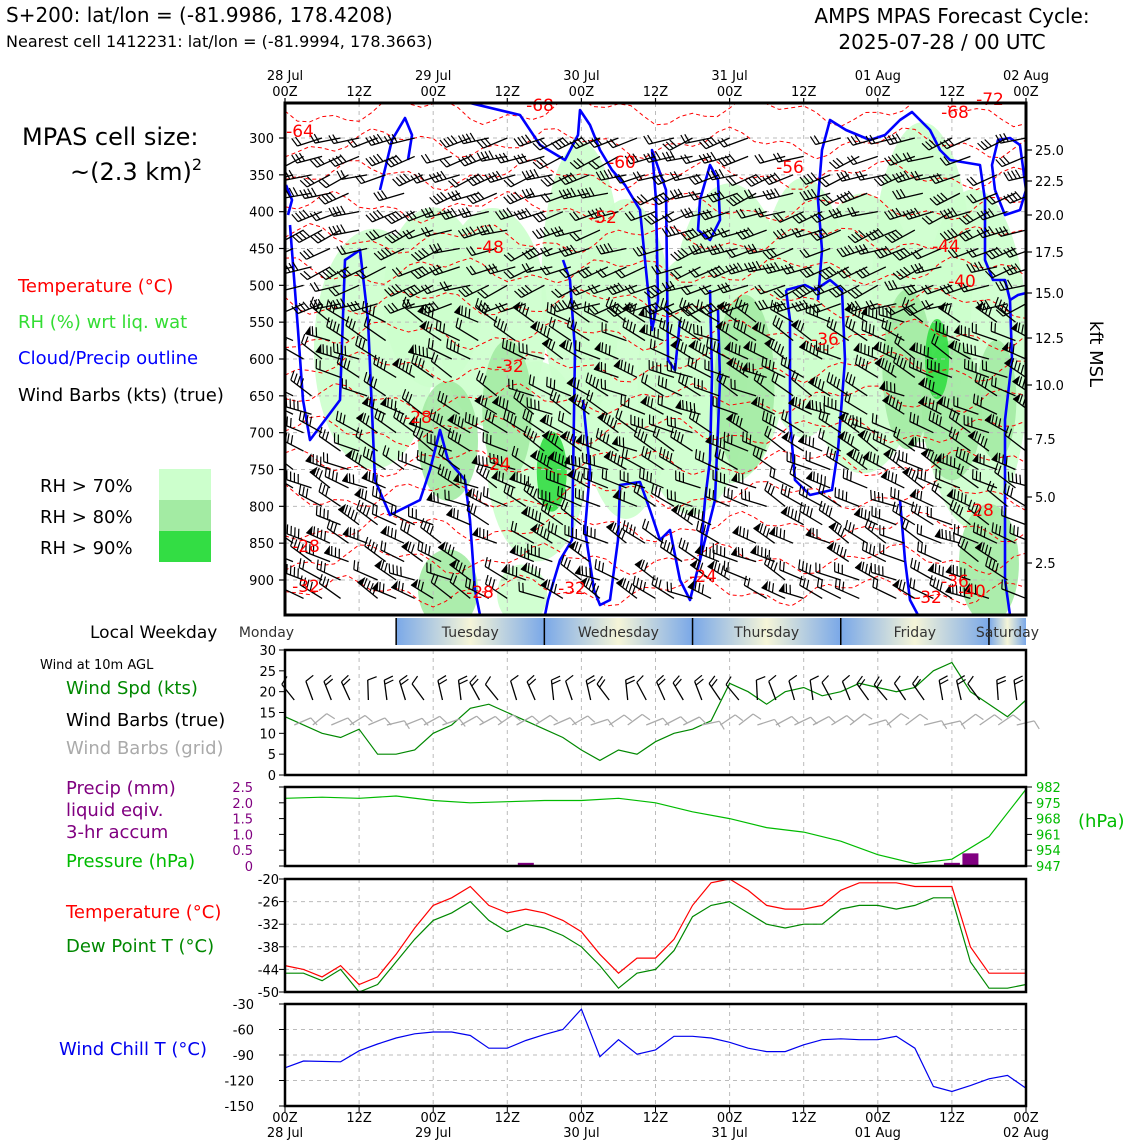  What do you see at coordinates (110, 137) in the screenshot?
I see `cell-size-label: MPAS cell size:` at bounding box center [110, 137].